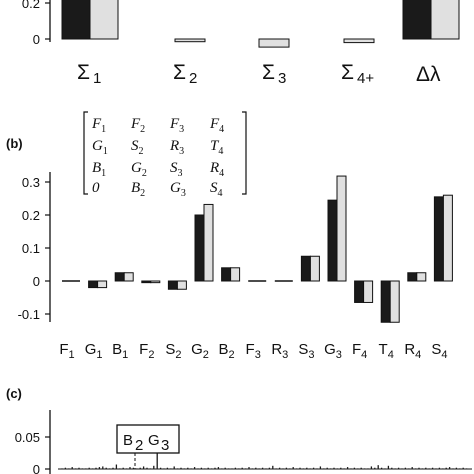 This screenshot has height=474, width=474. Describe the element at coordinates (36, 39) in the screenshot. I see `panel-a-y-tick-label: 0` at that location.